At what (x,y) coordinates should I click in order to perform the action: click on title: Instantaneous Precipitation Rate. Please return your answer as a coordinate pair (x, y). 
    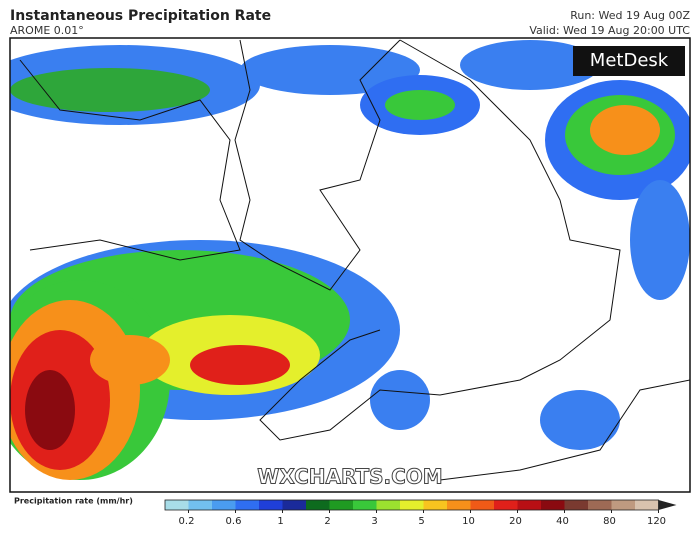
    Looking at the image, I should click on (140, 16).